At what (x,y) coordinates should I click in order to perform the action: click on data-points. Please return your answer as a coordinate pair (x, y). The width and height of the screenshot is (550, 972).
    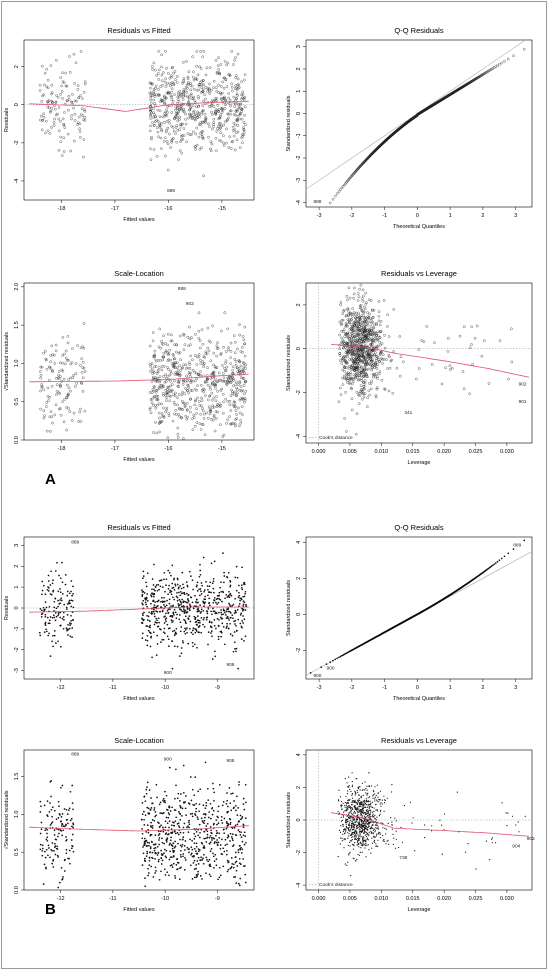
    Looking at the image, I should click on (142, 114).